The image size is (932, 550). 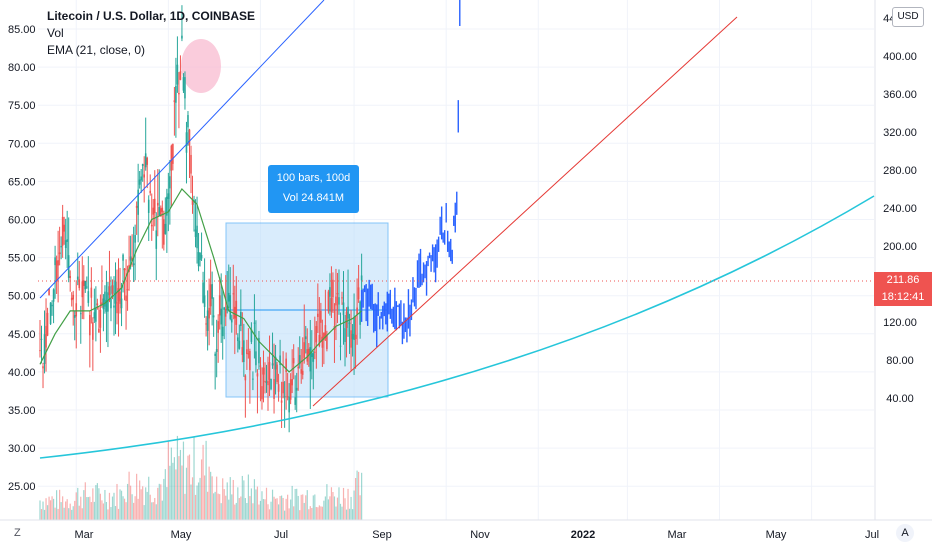 What do you see at coordinates (872, 535) in the screenshot?
I see `x-axis-tick: Jul` at bounding box center [872, 535].